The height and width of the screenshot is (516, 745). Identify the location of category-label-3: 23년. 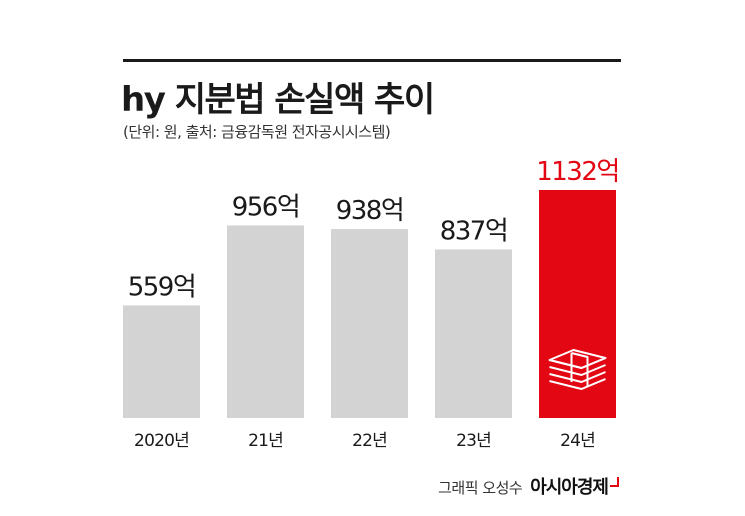
(473, 441).